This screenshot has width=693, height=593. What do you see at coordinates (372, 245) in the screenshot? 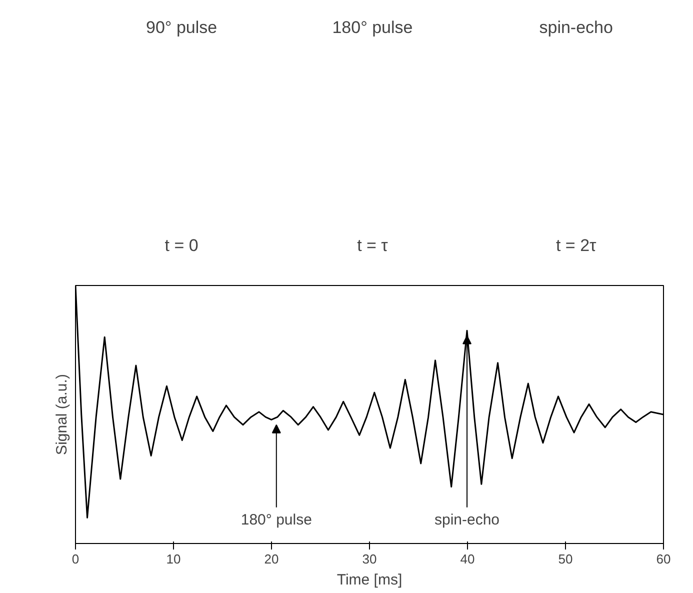
I see `text: t = τ` at bounding box center [372, 245].